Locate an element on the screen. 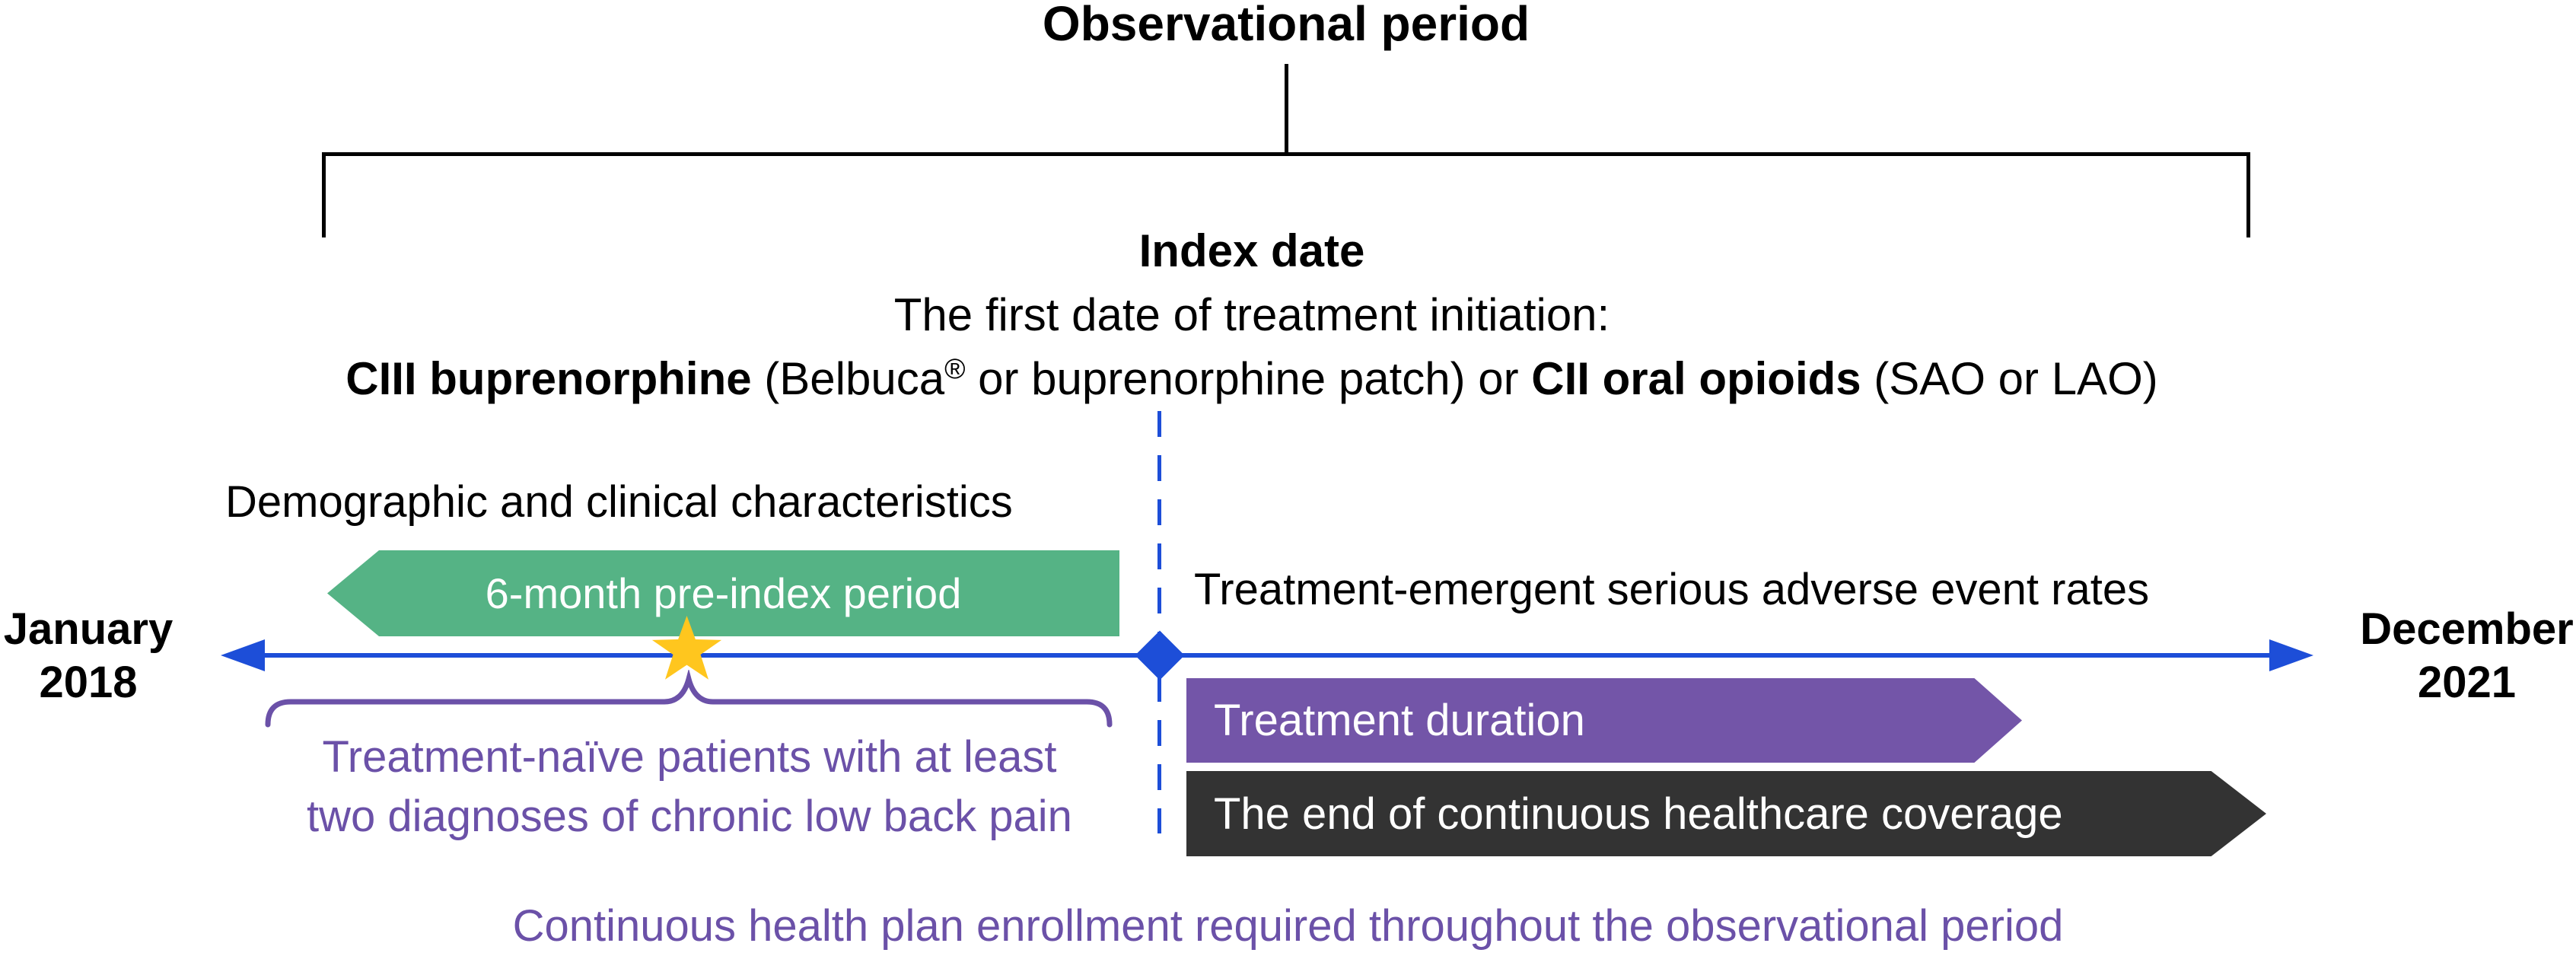  cohort-brace-icon is located at coordinates (689, 699).